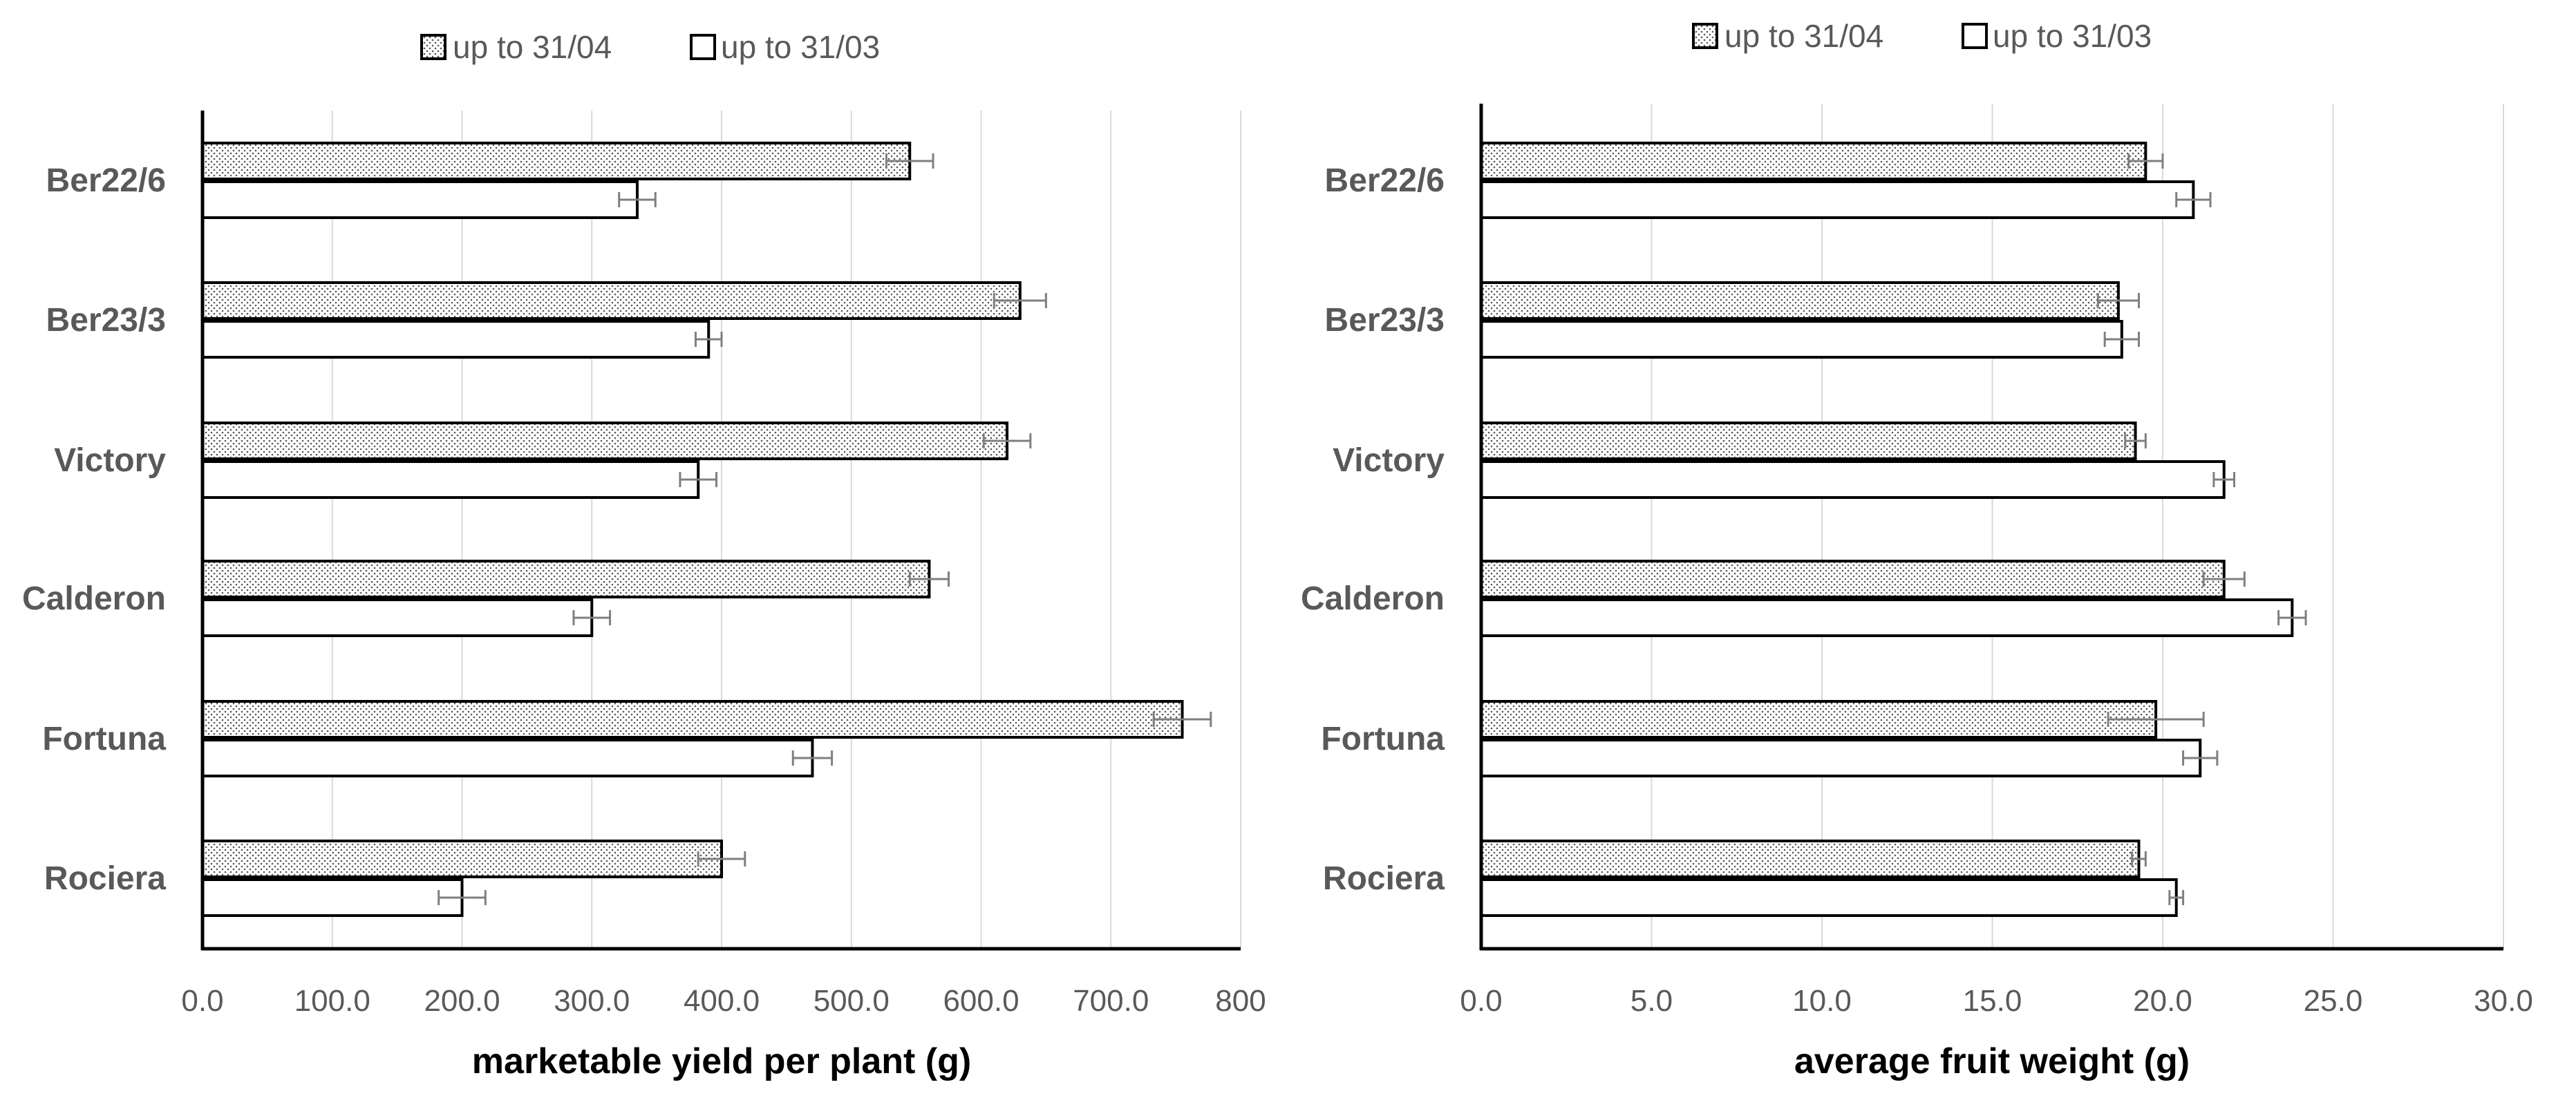 Image resolution: width=2576 pixels, height=1098 pixels. I want to click on yield-tick-label: 200.0, so click(462, 1001).